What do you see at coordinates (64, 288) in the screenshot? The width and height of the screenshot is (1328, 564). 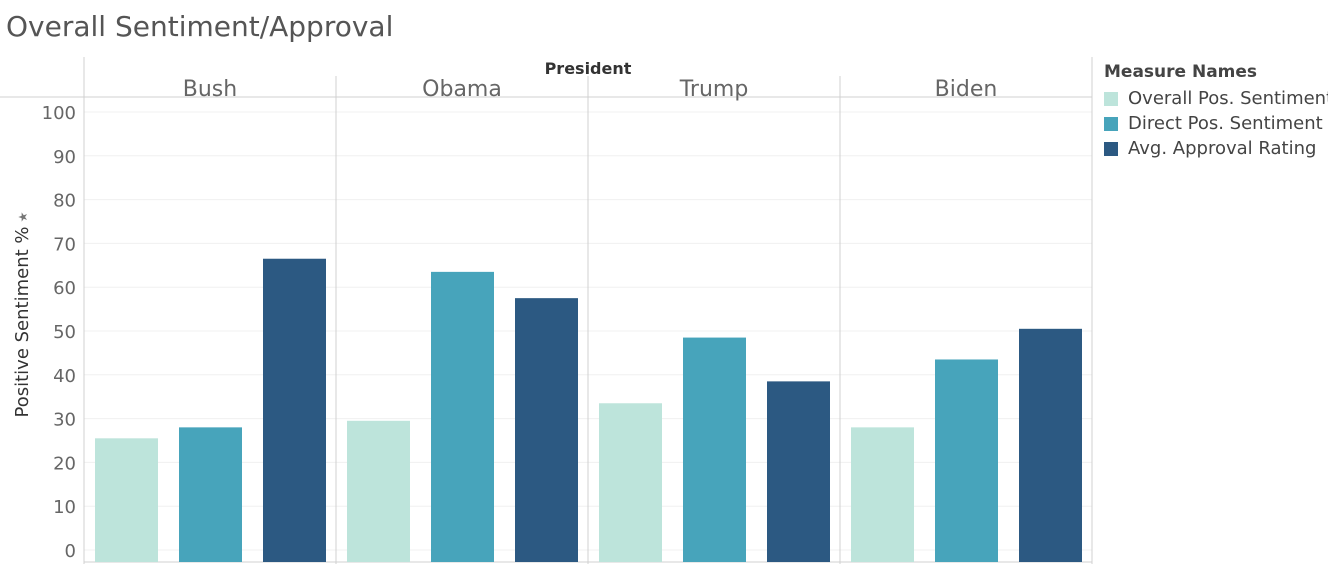 I see `y-tick-label: 60` at bounding box center [64, 288].